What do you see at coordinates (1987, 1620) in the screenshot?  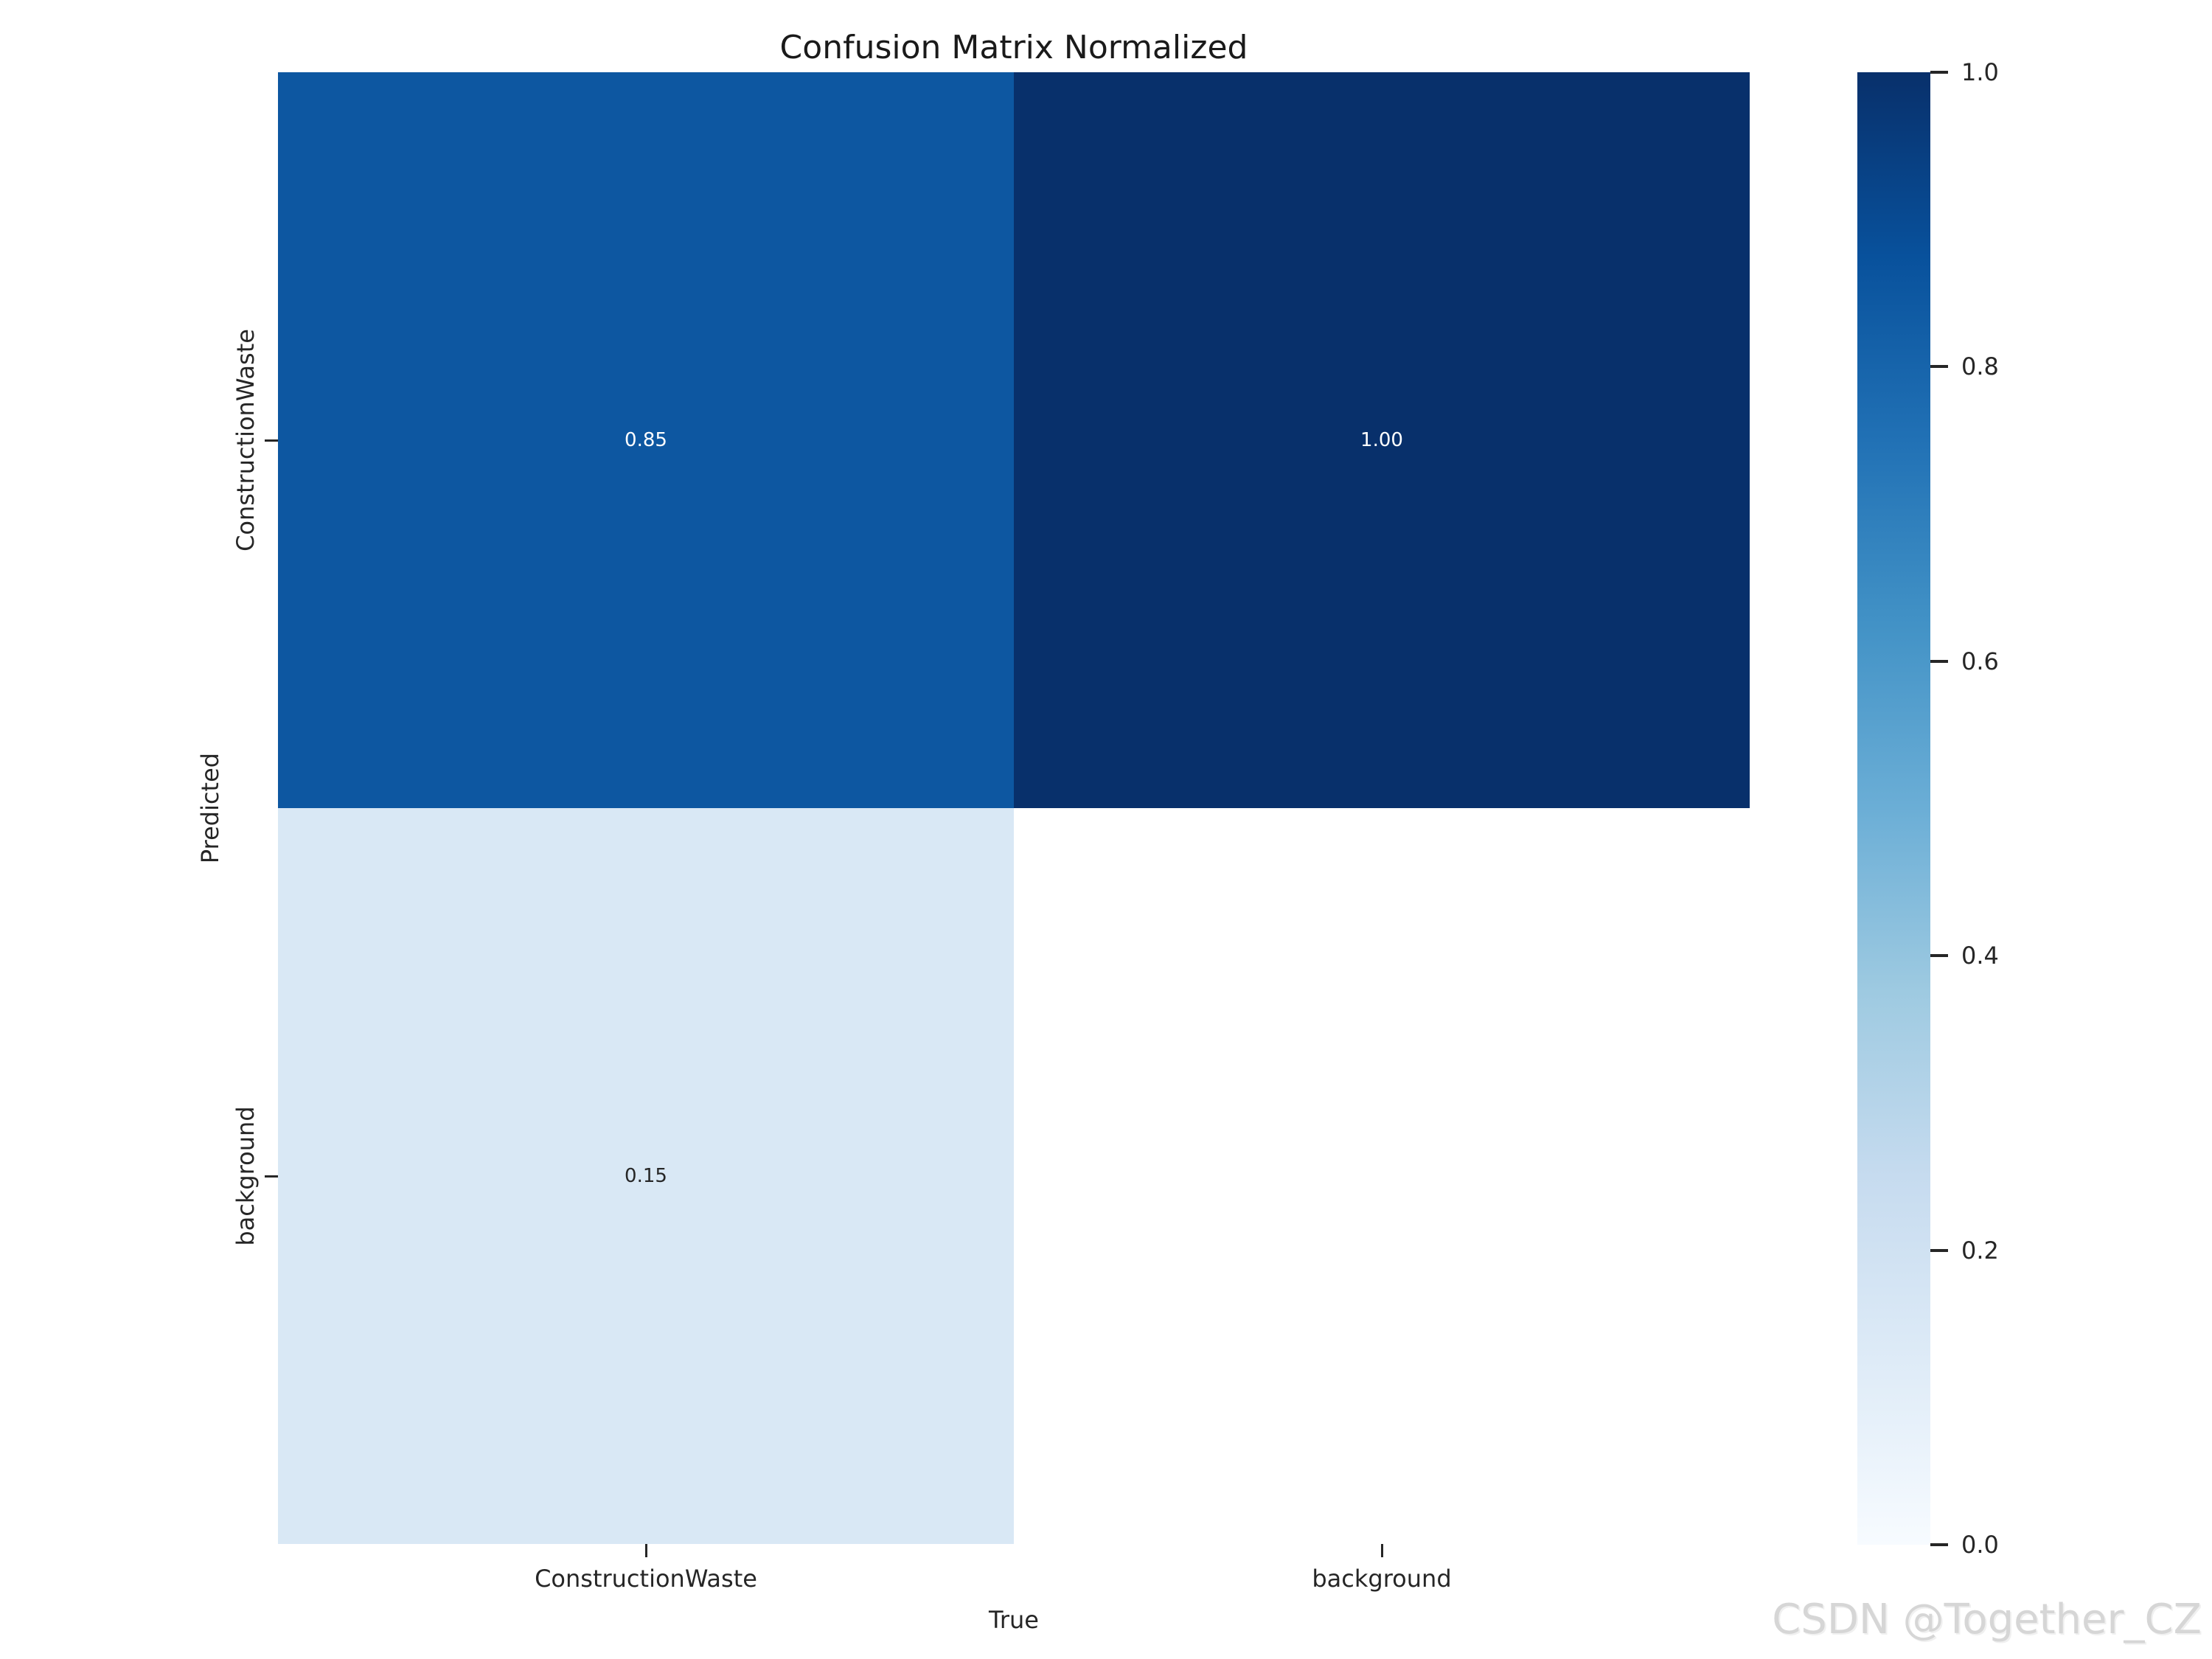 I see `watermark-text: CSDN @Together_CZ` at bounding box center [1987, 1620].